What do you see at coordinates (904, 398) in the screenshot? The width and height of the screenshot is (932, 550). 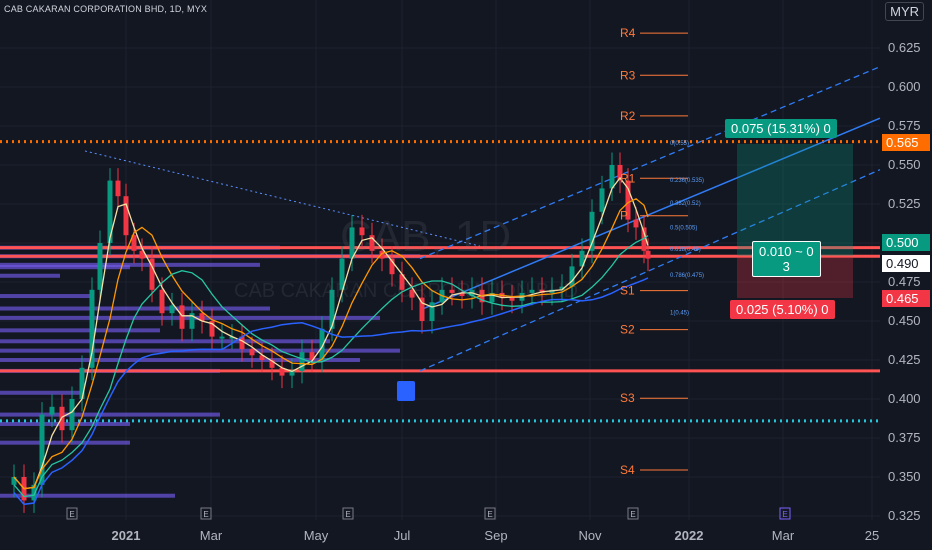 I see `y-tick-label: 0.400` at bounding box center [904, 398].